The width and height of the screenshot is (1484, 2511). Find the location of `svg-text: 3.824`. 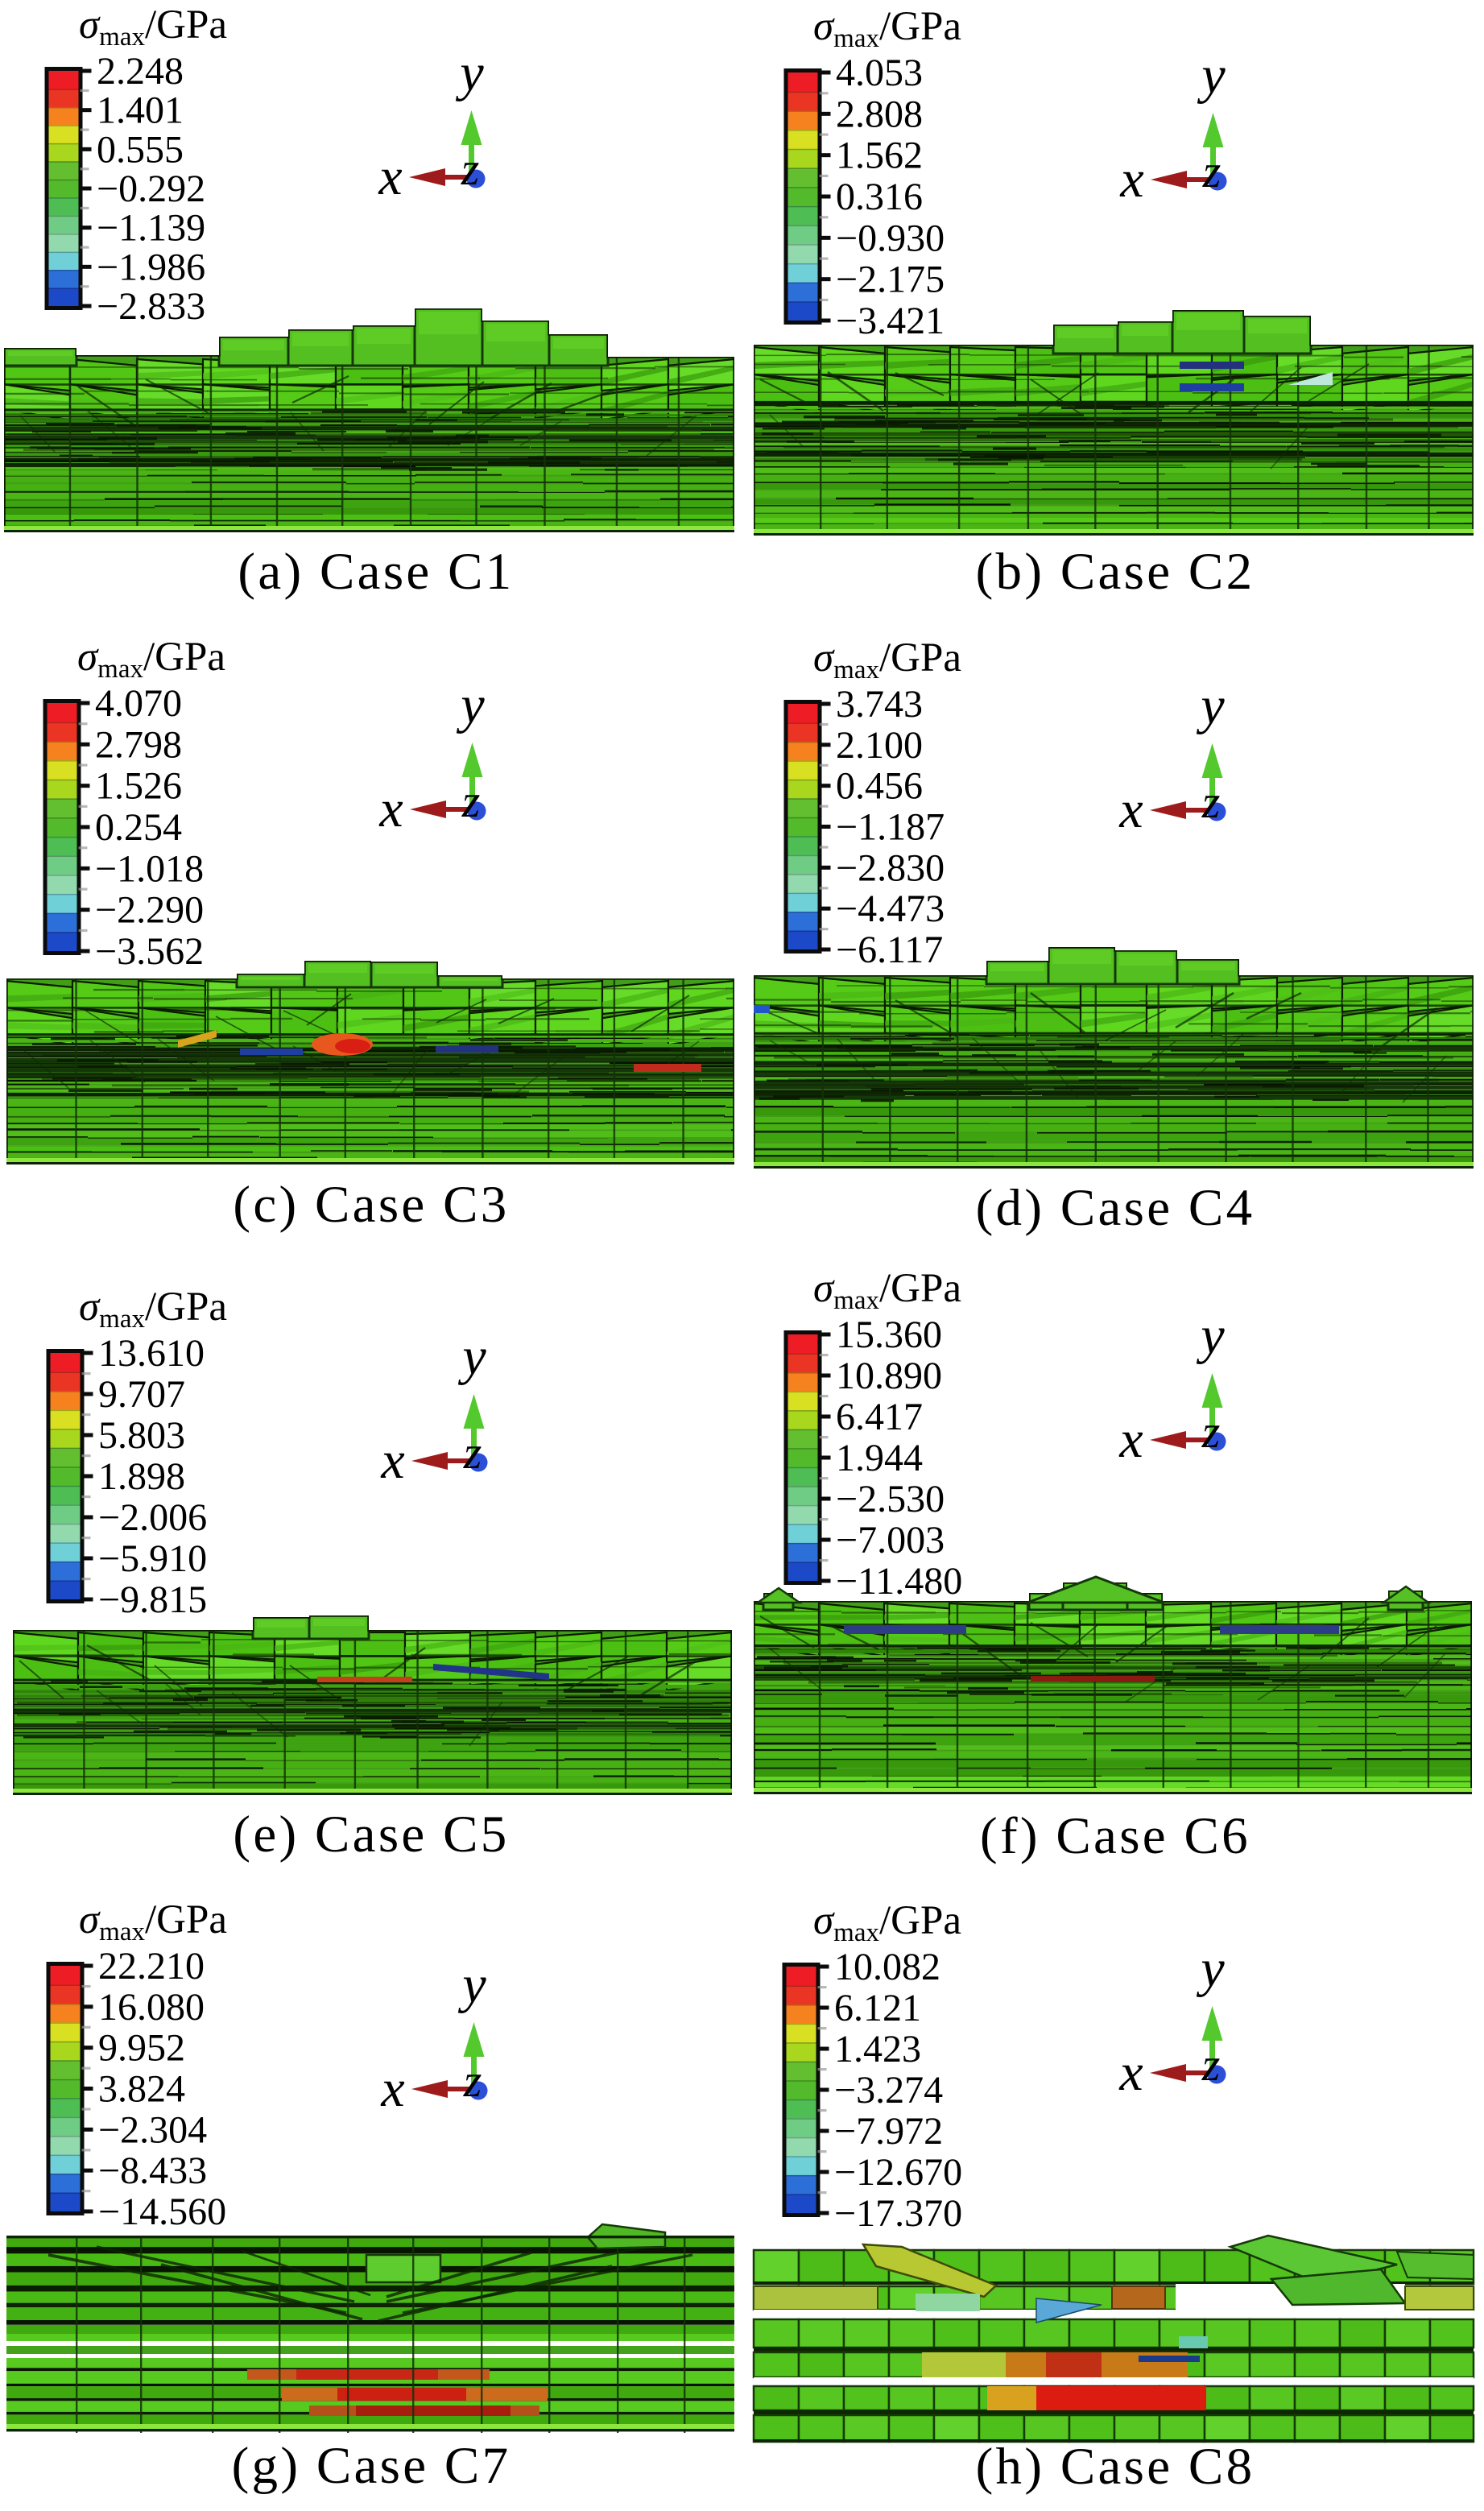

svg-text: 3.824 is located at coordinates (141, 2089).